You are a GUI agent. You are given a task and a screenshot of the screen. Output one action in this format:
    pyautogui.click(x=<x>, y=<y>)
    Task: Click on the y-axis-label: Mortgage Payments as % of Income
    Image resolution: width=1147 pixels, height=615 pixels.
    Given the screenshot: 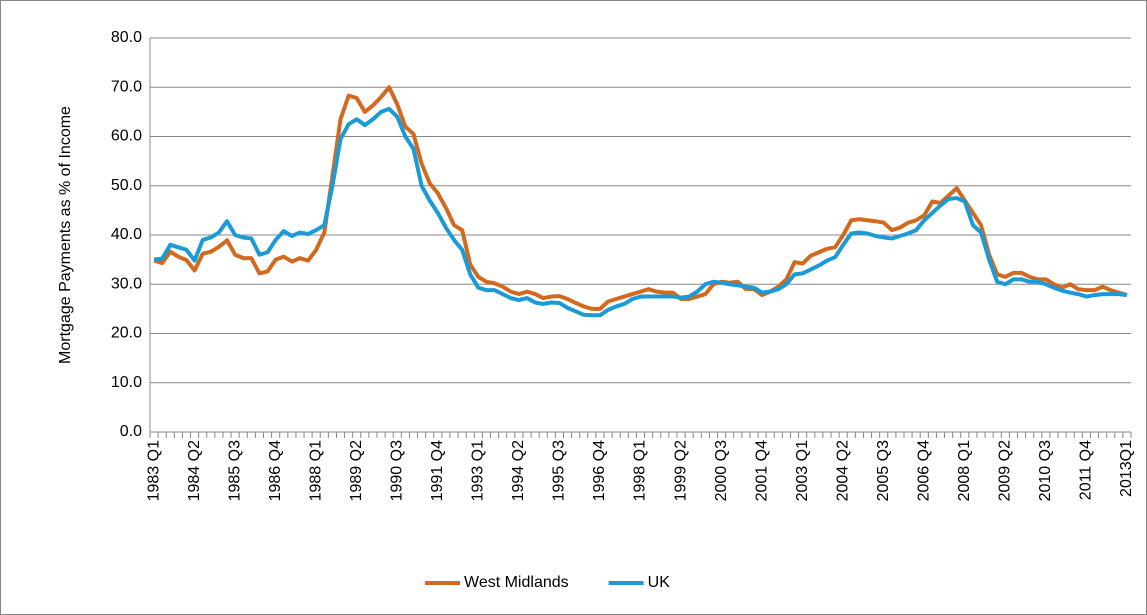 What is the action you would take?
    pyautogui.click(x=65, y=235)
    